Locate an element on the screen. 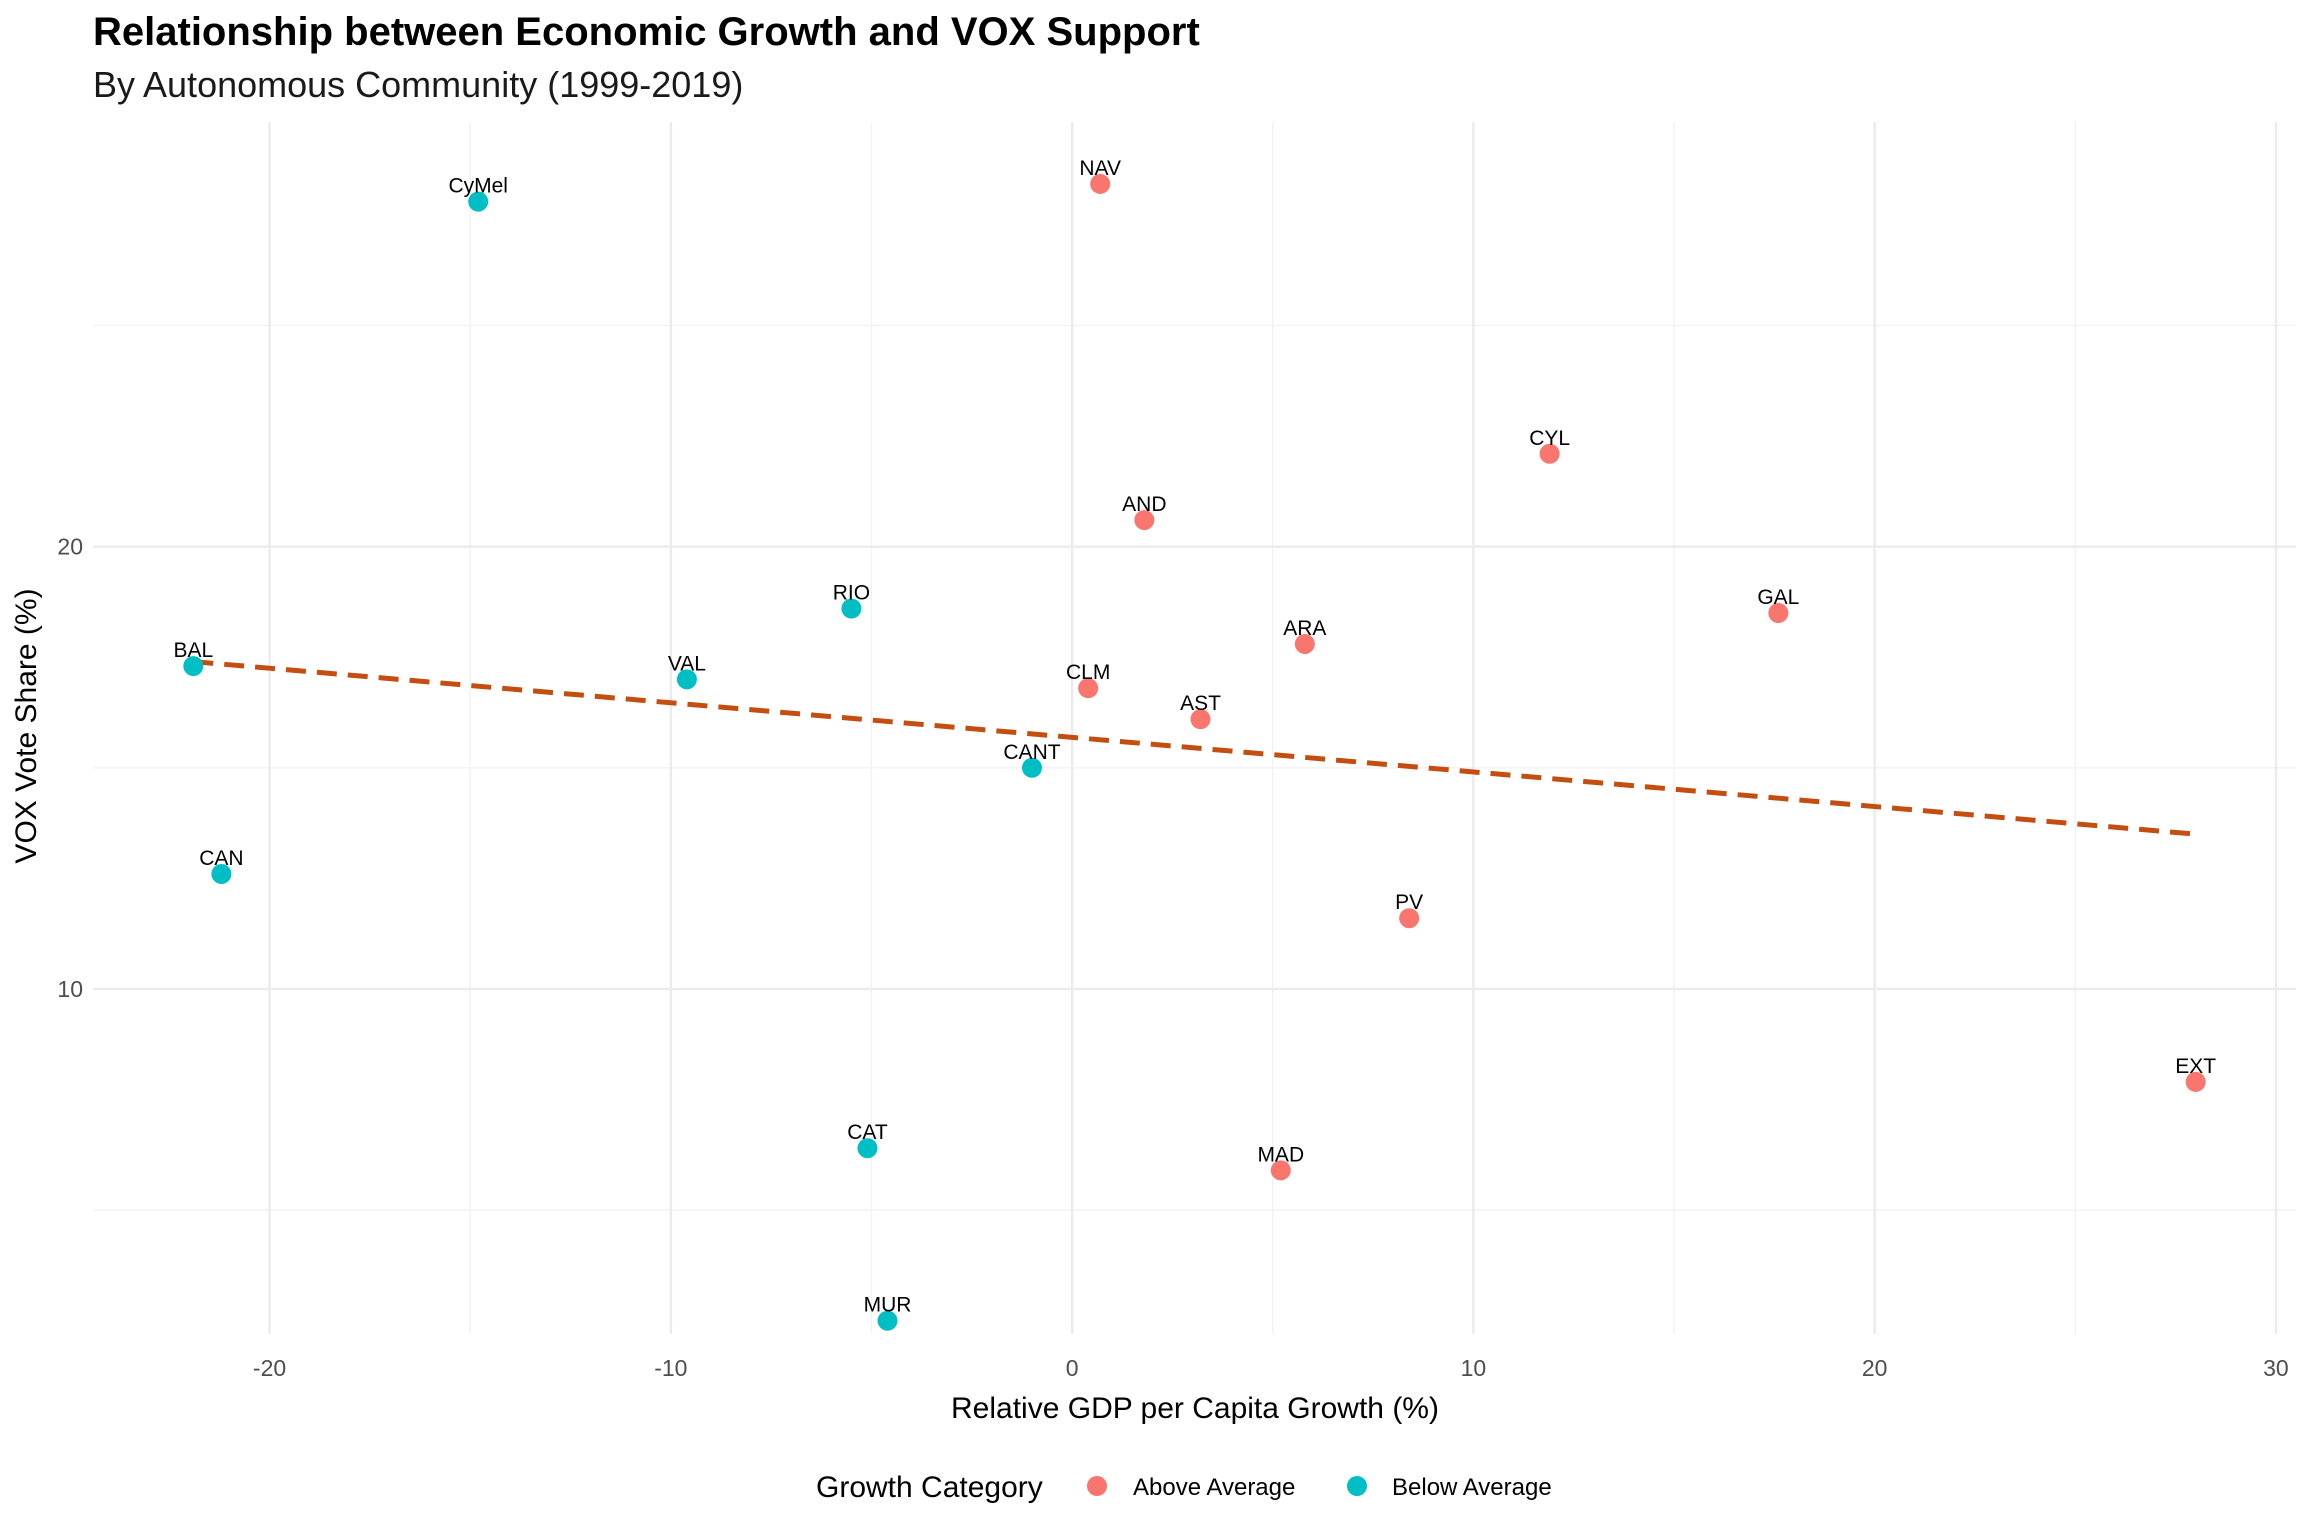 This screenshot has height=1536, width=2304. point-label-clm: CLM is located at coordinates (1088, 672).